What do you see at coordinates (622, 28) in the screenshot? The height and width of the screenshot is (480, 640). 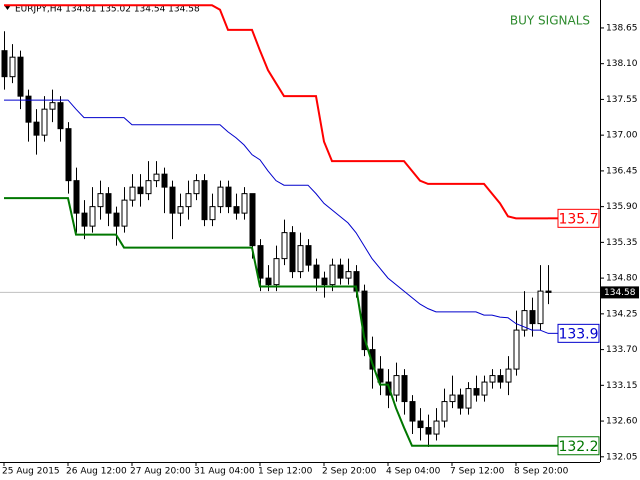 I see `y-tick-label: 138.65` at bounding box center [622, 28].